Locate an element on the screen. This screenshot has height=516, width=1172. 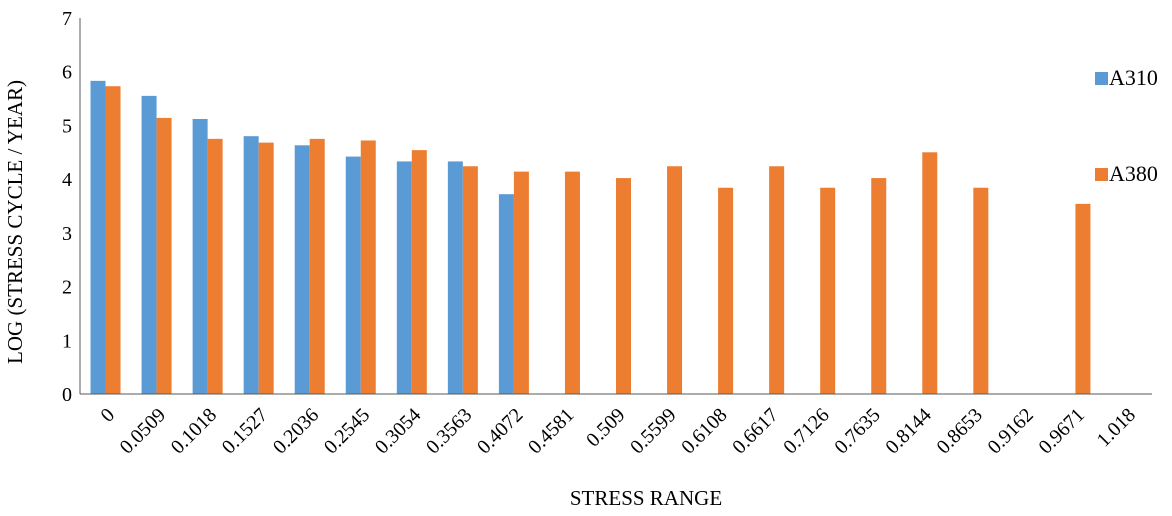
legend-label: A310 is located at coordinates (1133, 77).